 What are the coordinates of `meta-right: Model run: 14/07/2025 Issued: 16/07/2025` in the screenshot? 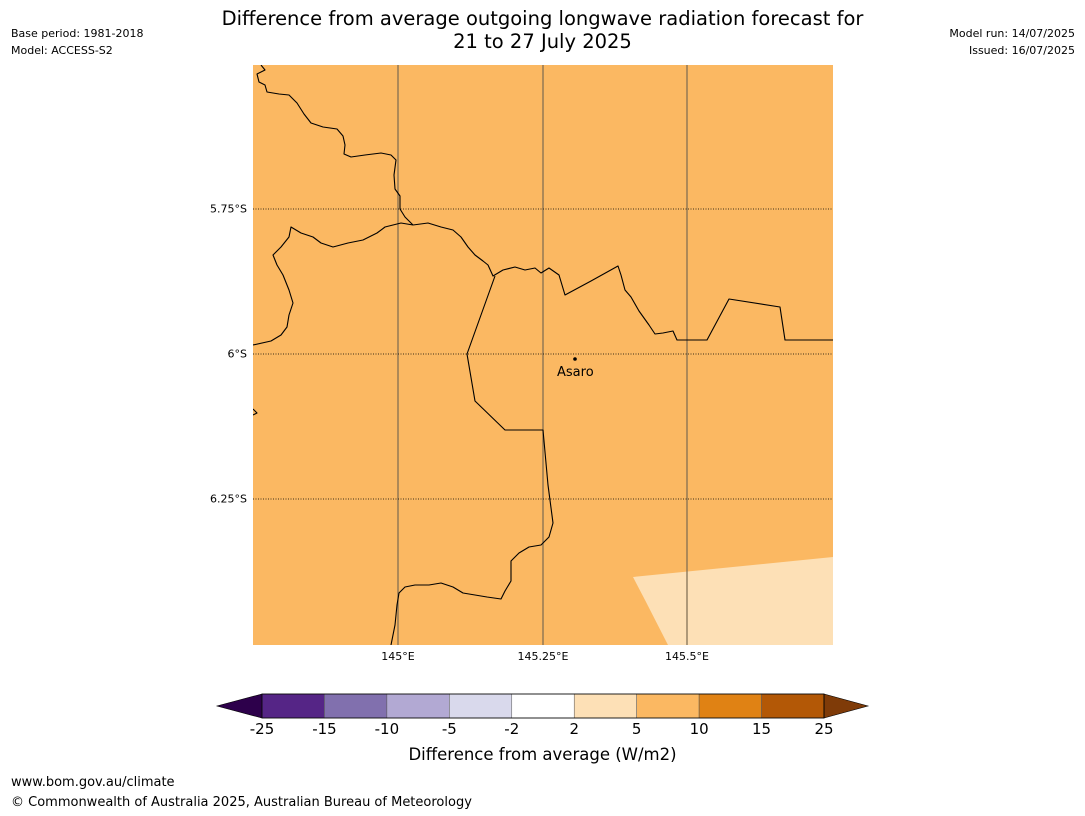 It's located at (1012, 42).